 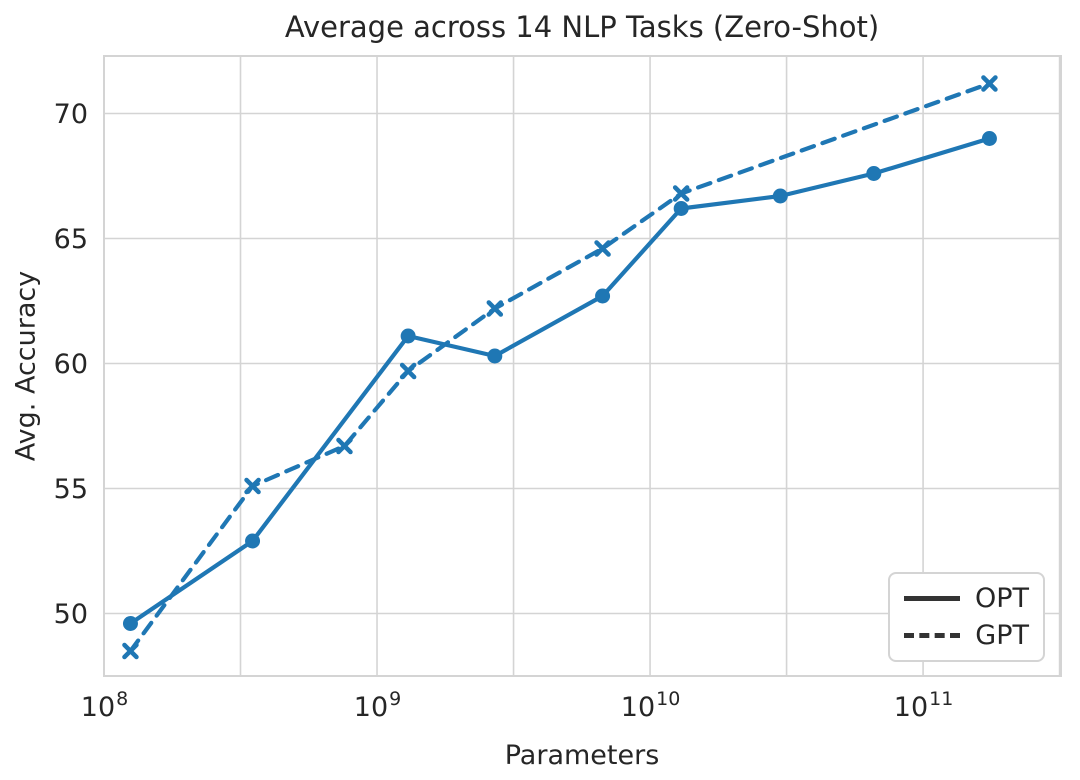 I want to click on x-tick-label: 108, so click(x=104, y=706).